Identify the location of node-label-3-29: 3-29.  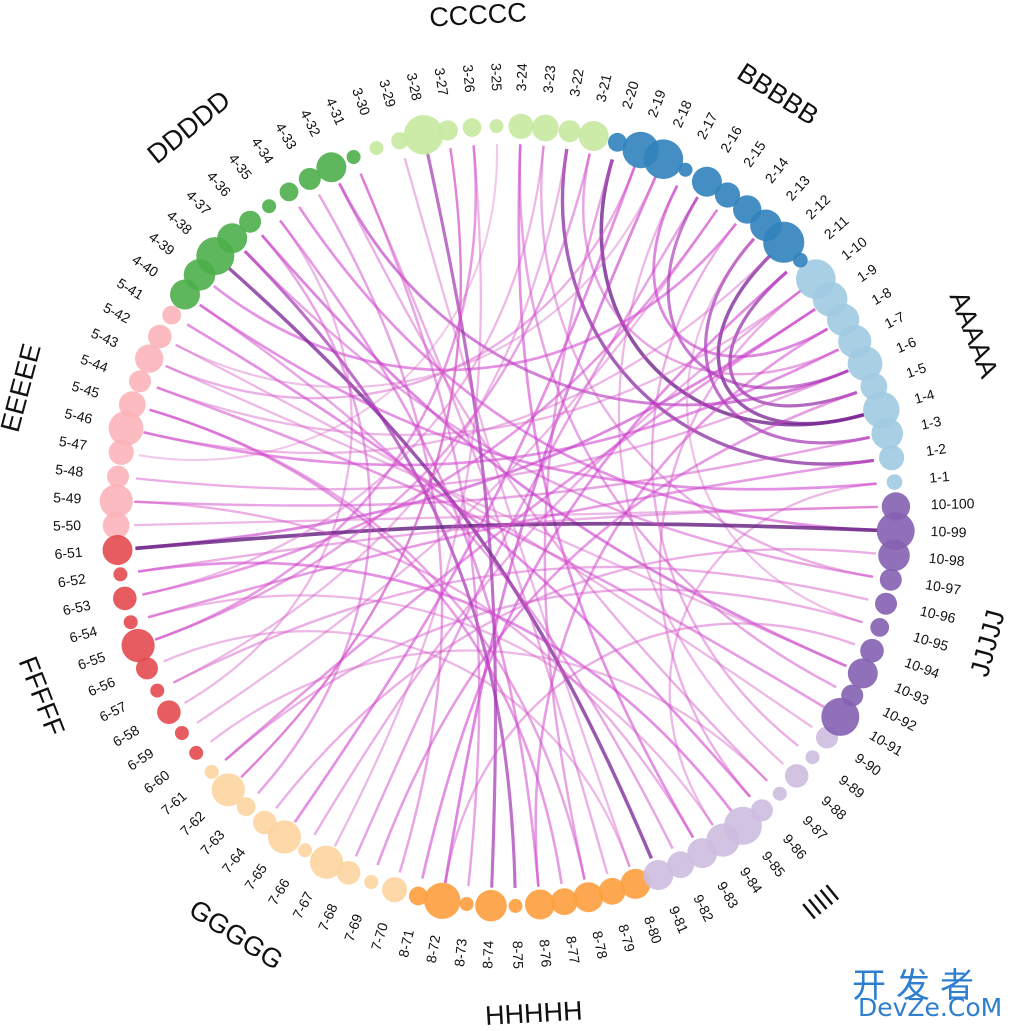
(387, 94).